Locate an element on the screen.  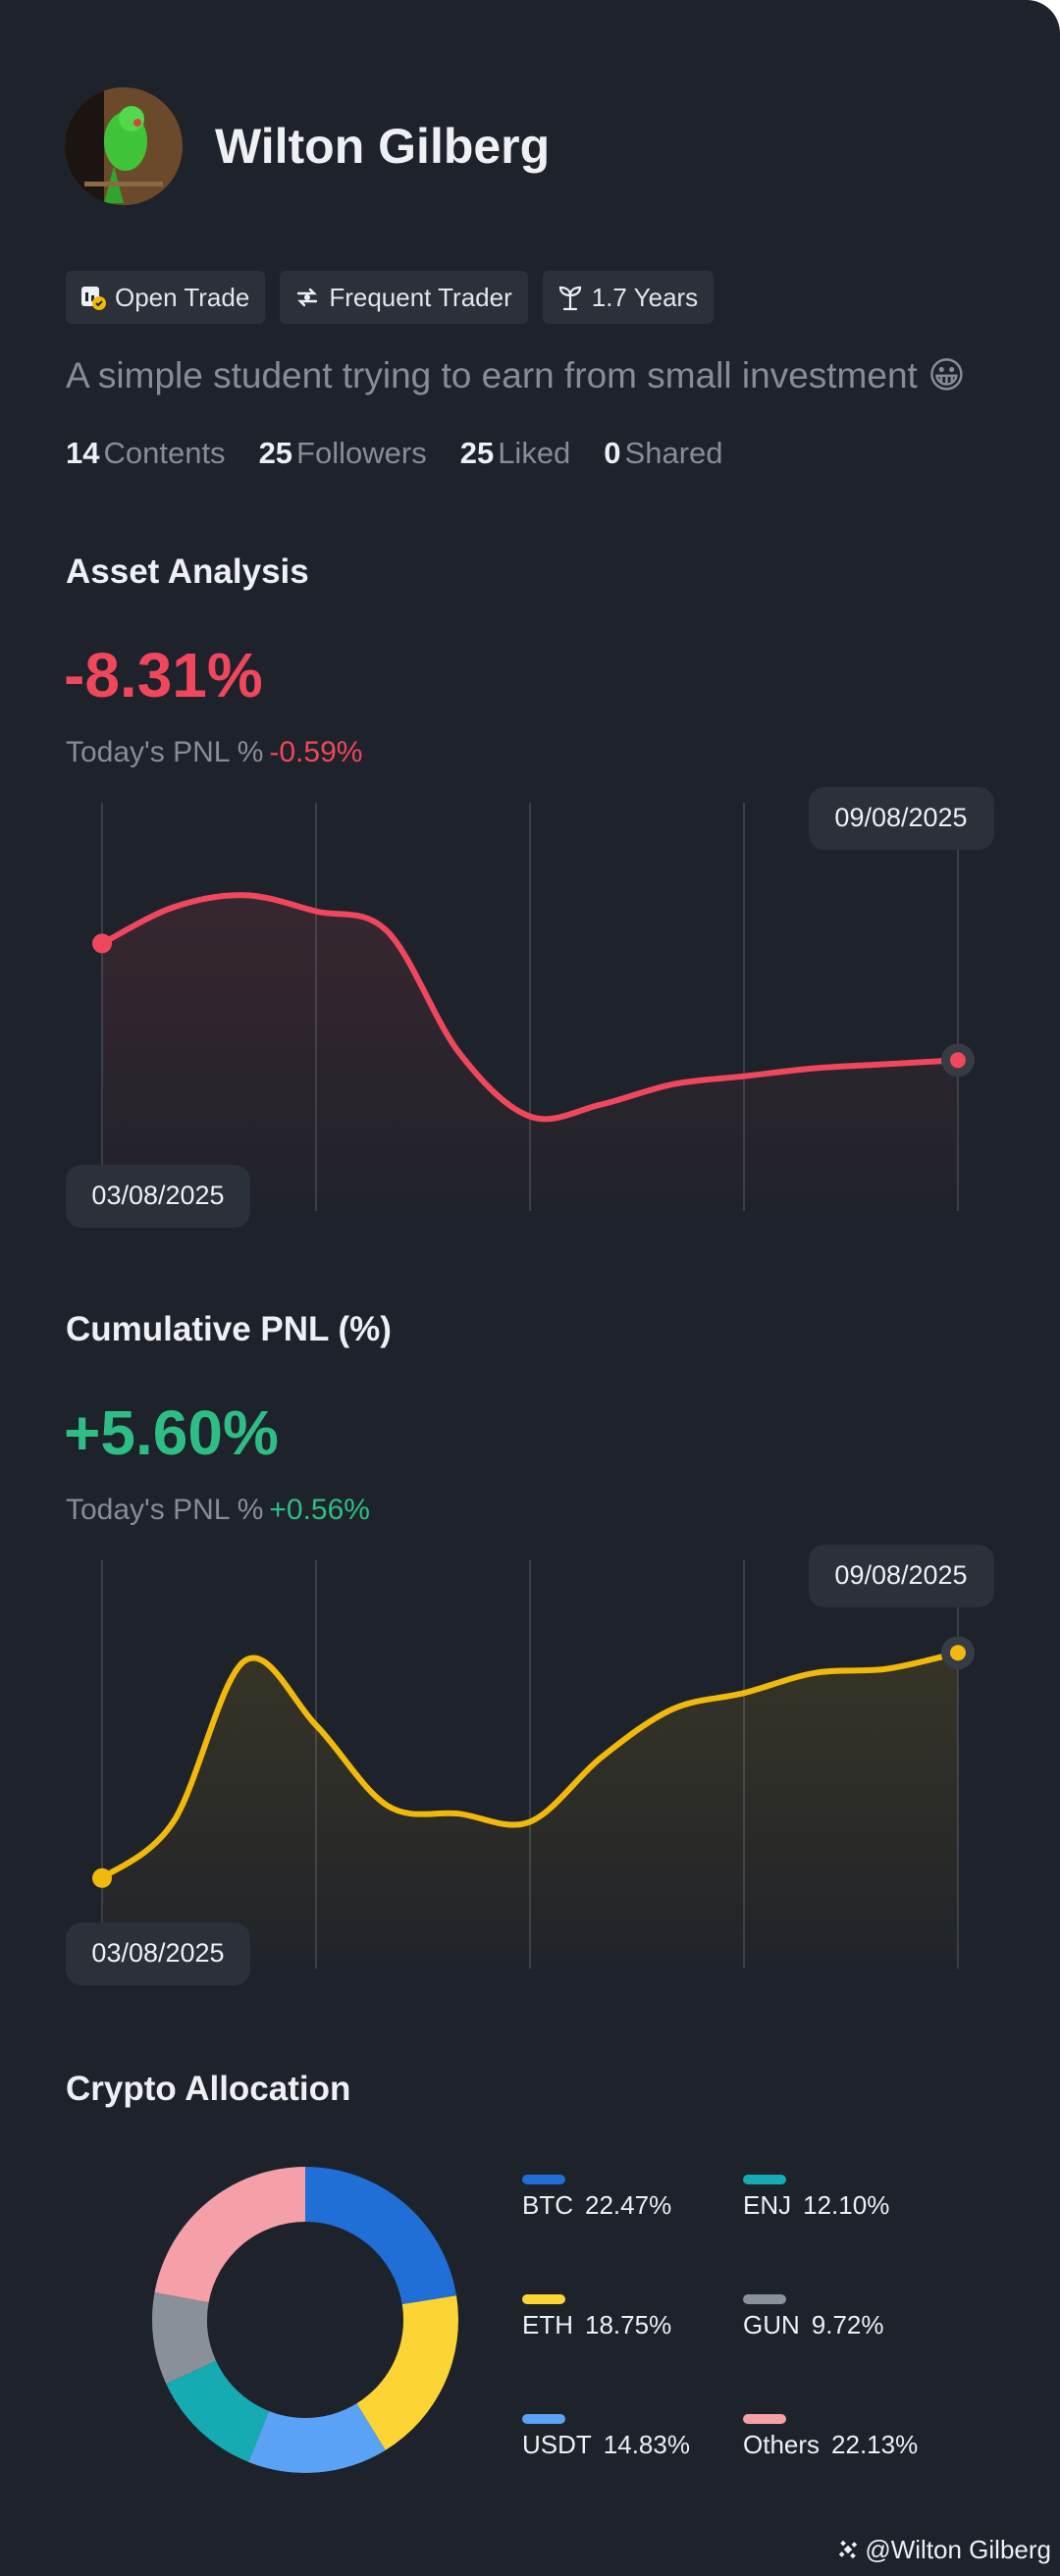
badges: Open Trade Frequent Trader 1.7 Years is located at coordinates (390, 297).